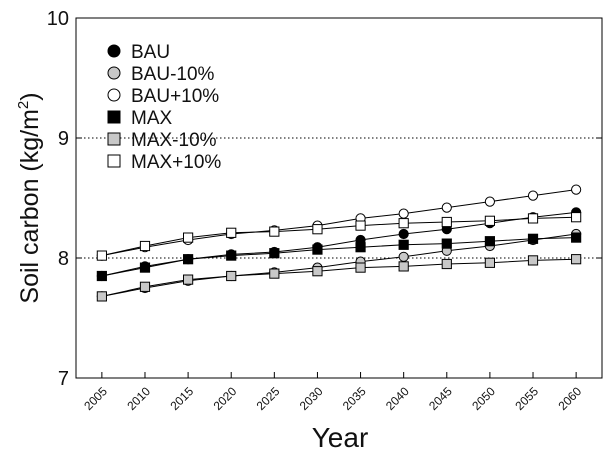  I want to click on legend-label: BAU, so click(150, 52).